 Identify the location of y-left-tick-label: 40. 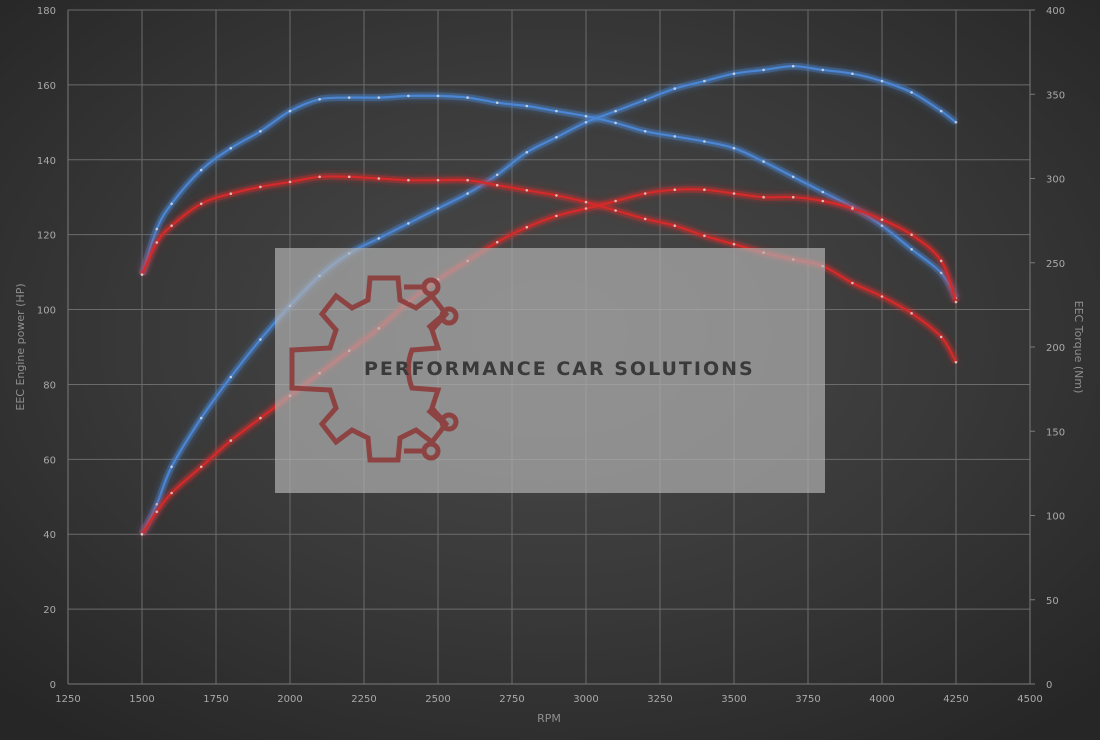
(49, 535).